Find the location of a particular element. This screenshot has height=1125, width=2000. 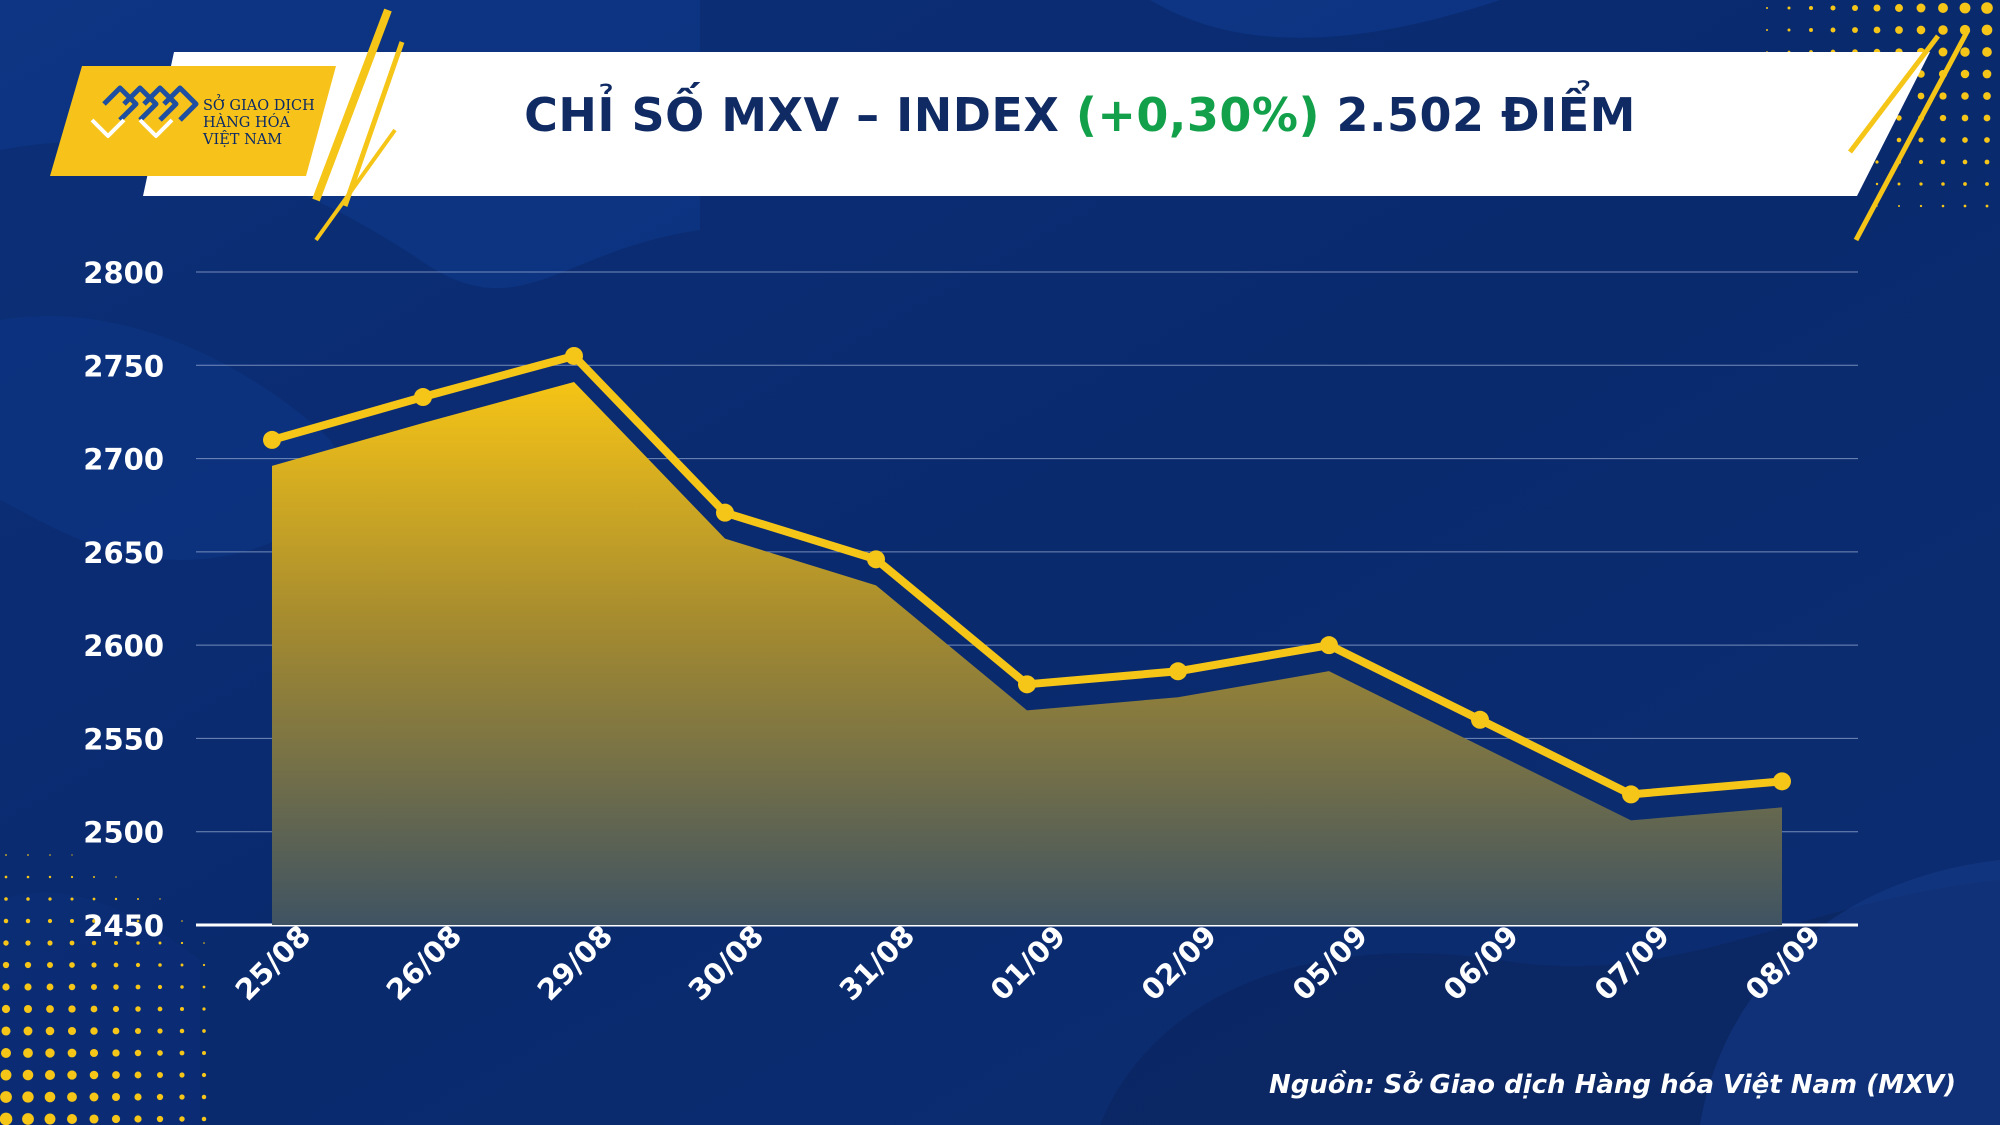

logo-text: SỞ GIAO DỊCH HÀNG HÓA VIỆT NAM is located at coordinates (273, 123).